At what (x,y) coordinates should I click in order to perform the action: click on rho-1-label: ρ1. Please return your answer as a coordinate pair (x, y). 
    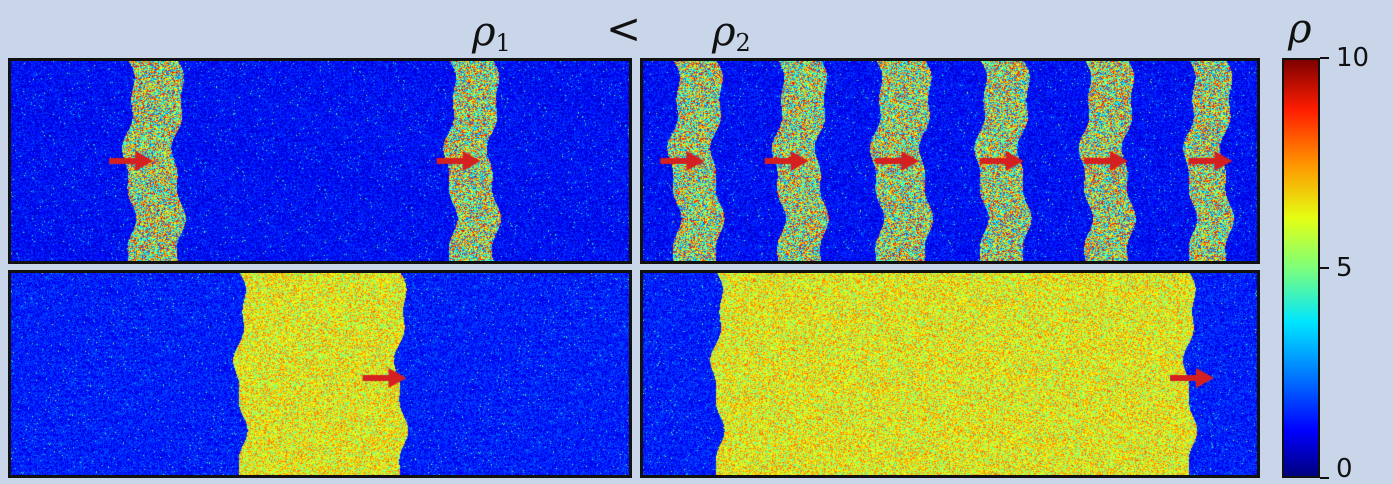
    Looking at the image, I should click on (491, 33).